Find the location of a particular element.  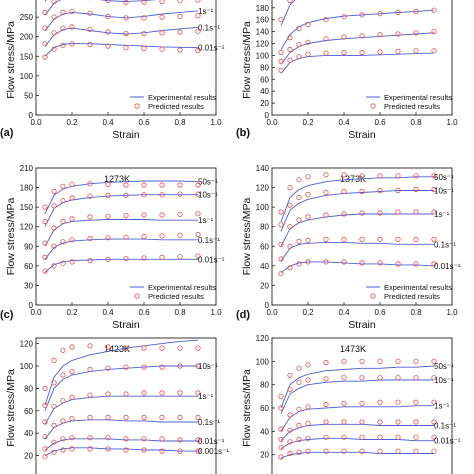

series-1: 1s⁻¹ is located at coordinates (287, 13).